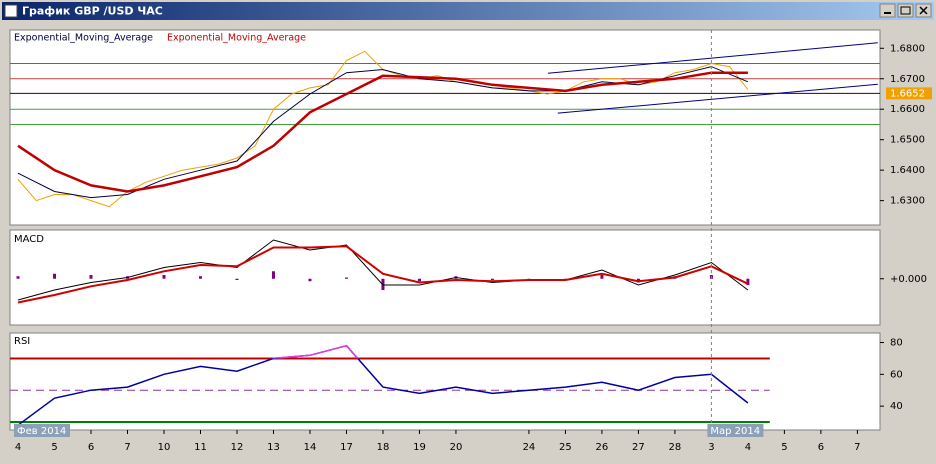 This screenshot has height=464, width=936. What do you see at coordinates (923, 10) in the screenshot?
I see `close-glyph` at bounding box center [923, 10].